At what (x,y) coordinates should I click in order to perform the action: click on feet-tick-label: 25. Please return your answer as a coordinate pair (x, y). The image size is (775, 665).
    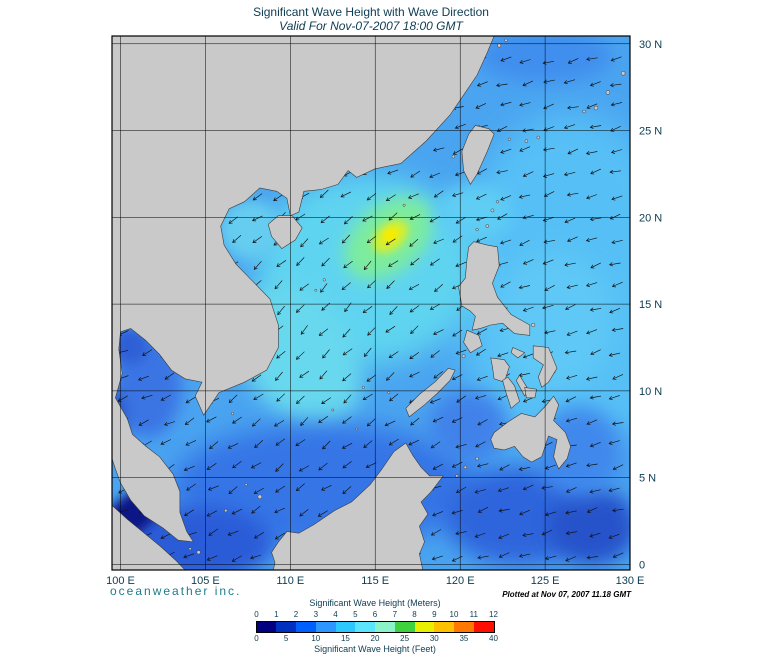
    Looking at the image, I should click on (405, 638).